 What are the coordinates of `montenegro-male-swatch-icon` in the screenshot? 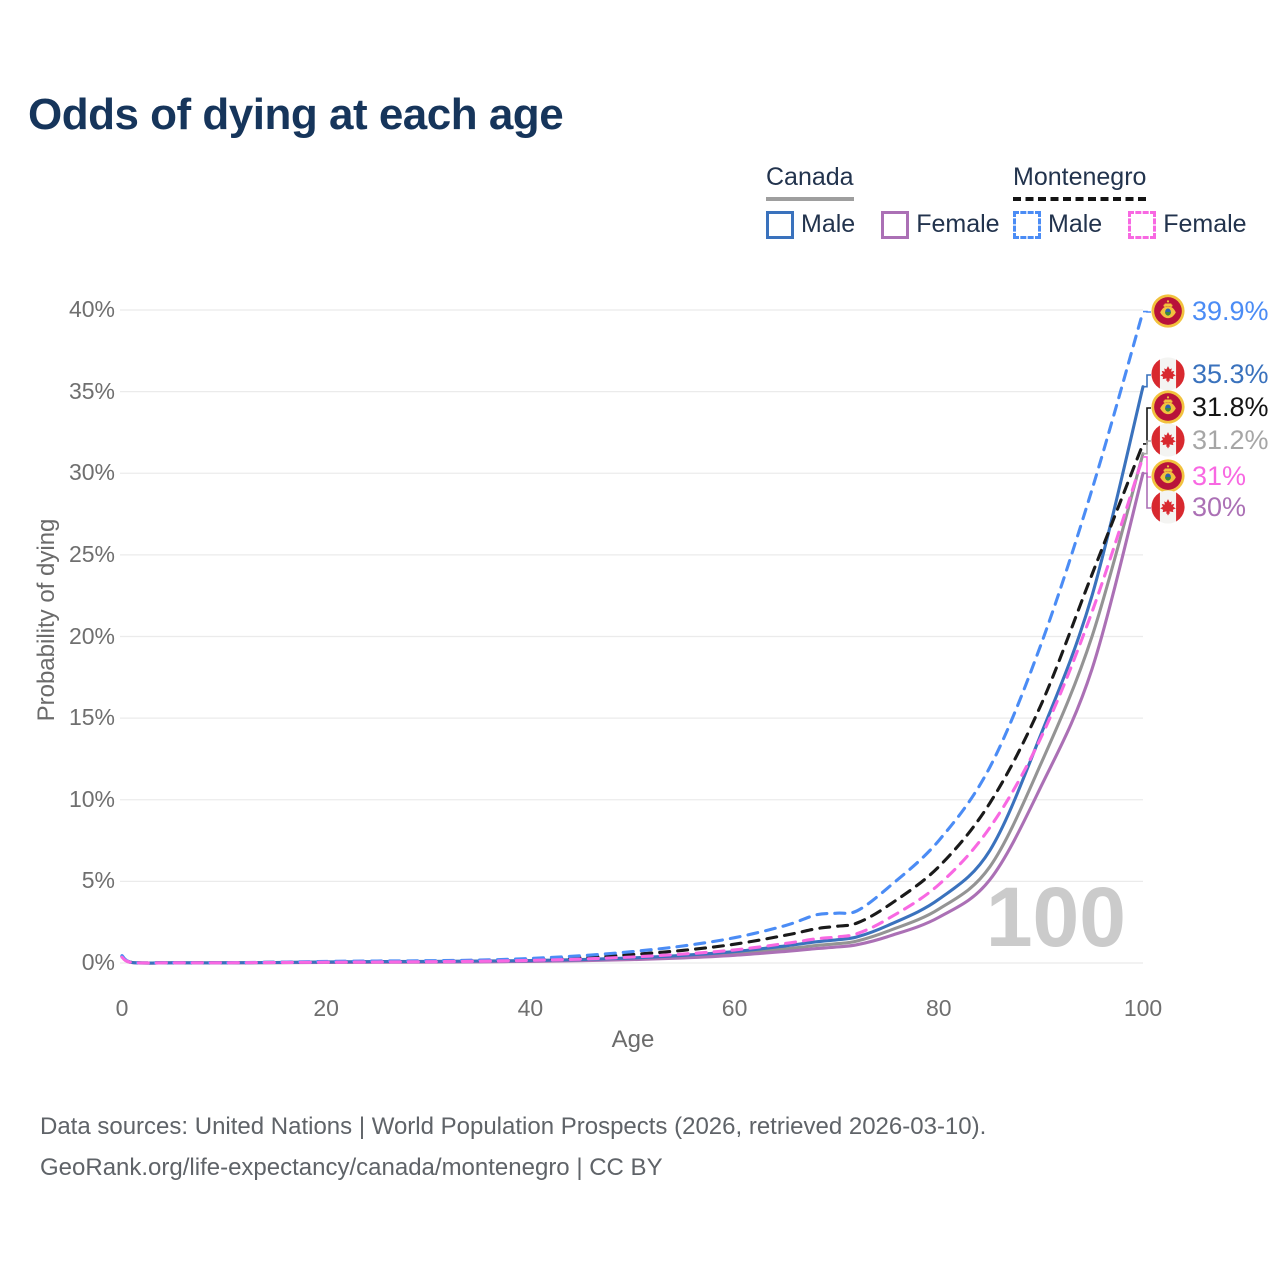 It's located at (1027, 224).